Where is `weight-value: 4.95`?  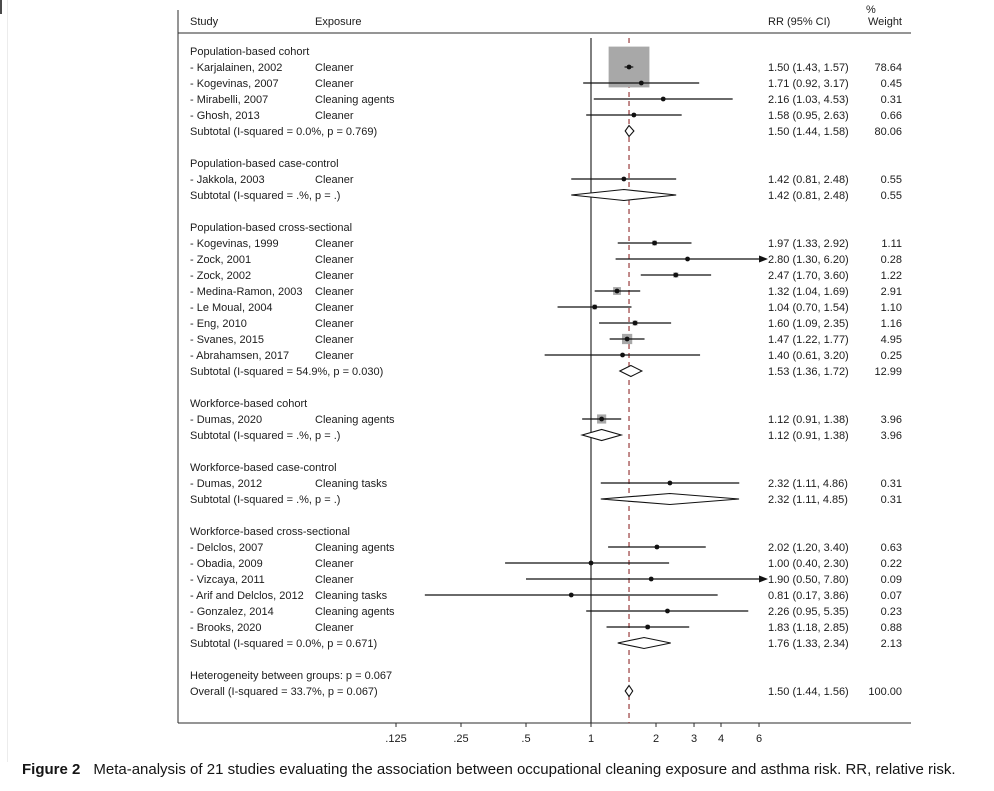 weight-value: 4.95 is located at coordinates (891, 340).